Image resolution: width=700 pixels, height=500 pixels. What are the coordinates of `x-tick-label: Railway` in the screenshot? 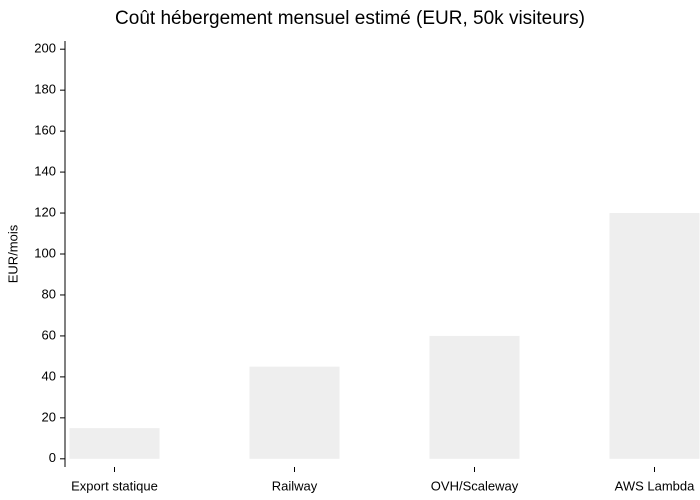 It's located at (295, 485).